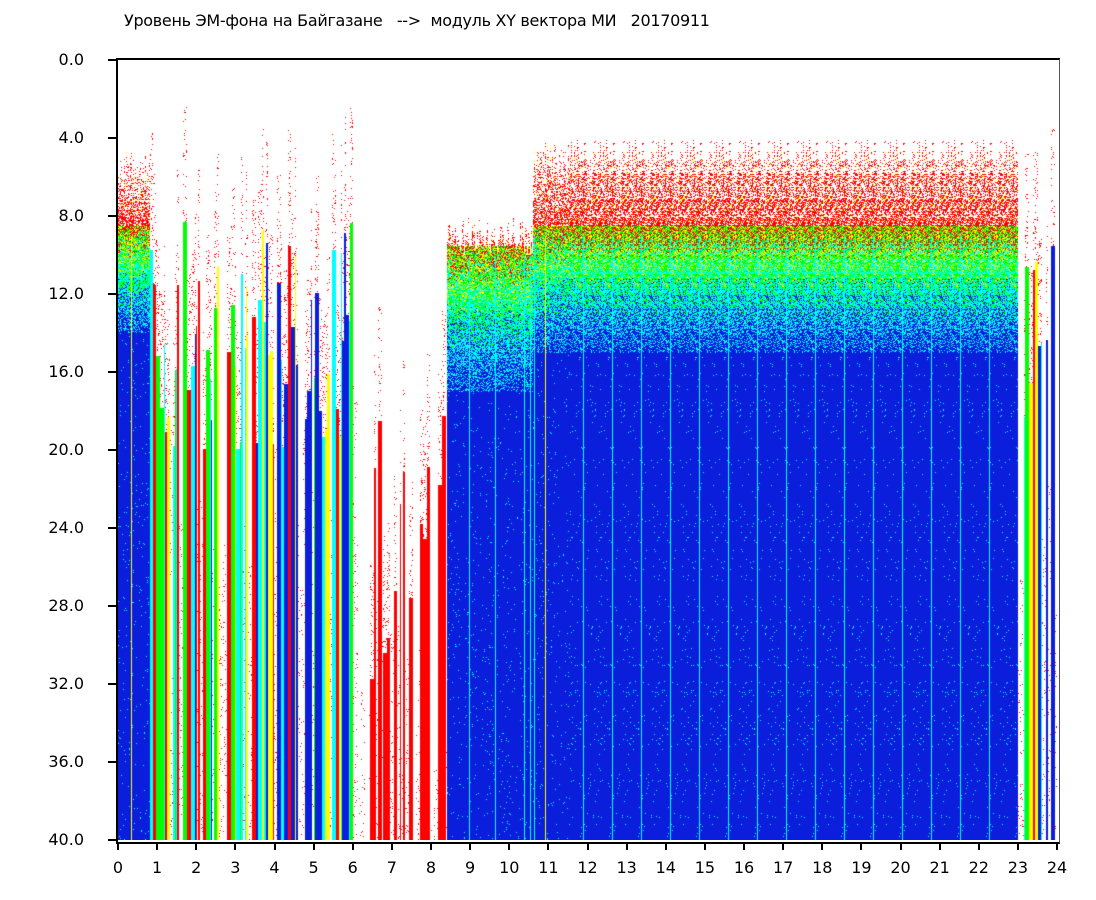 The width and height of the screenshot is (1096, 900). I want to click on x-tick-label: 15, so click(705, 867).